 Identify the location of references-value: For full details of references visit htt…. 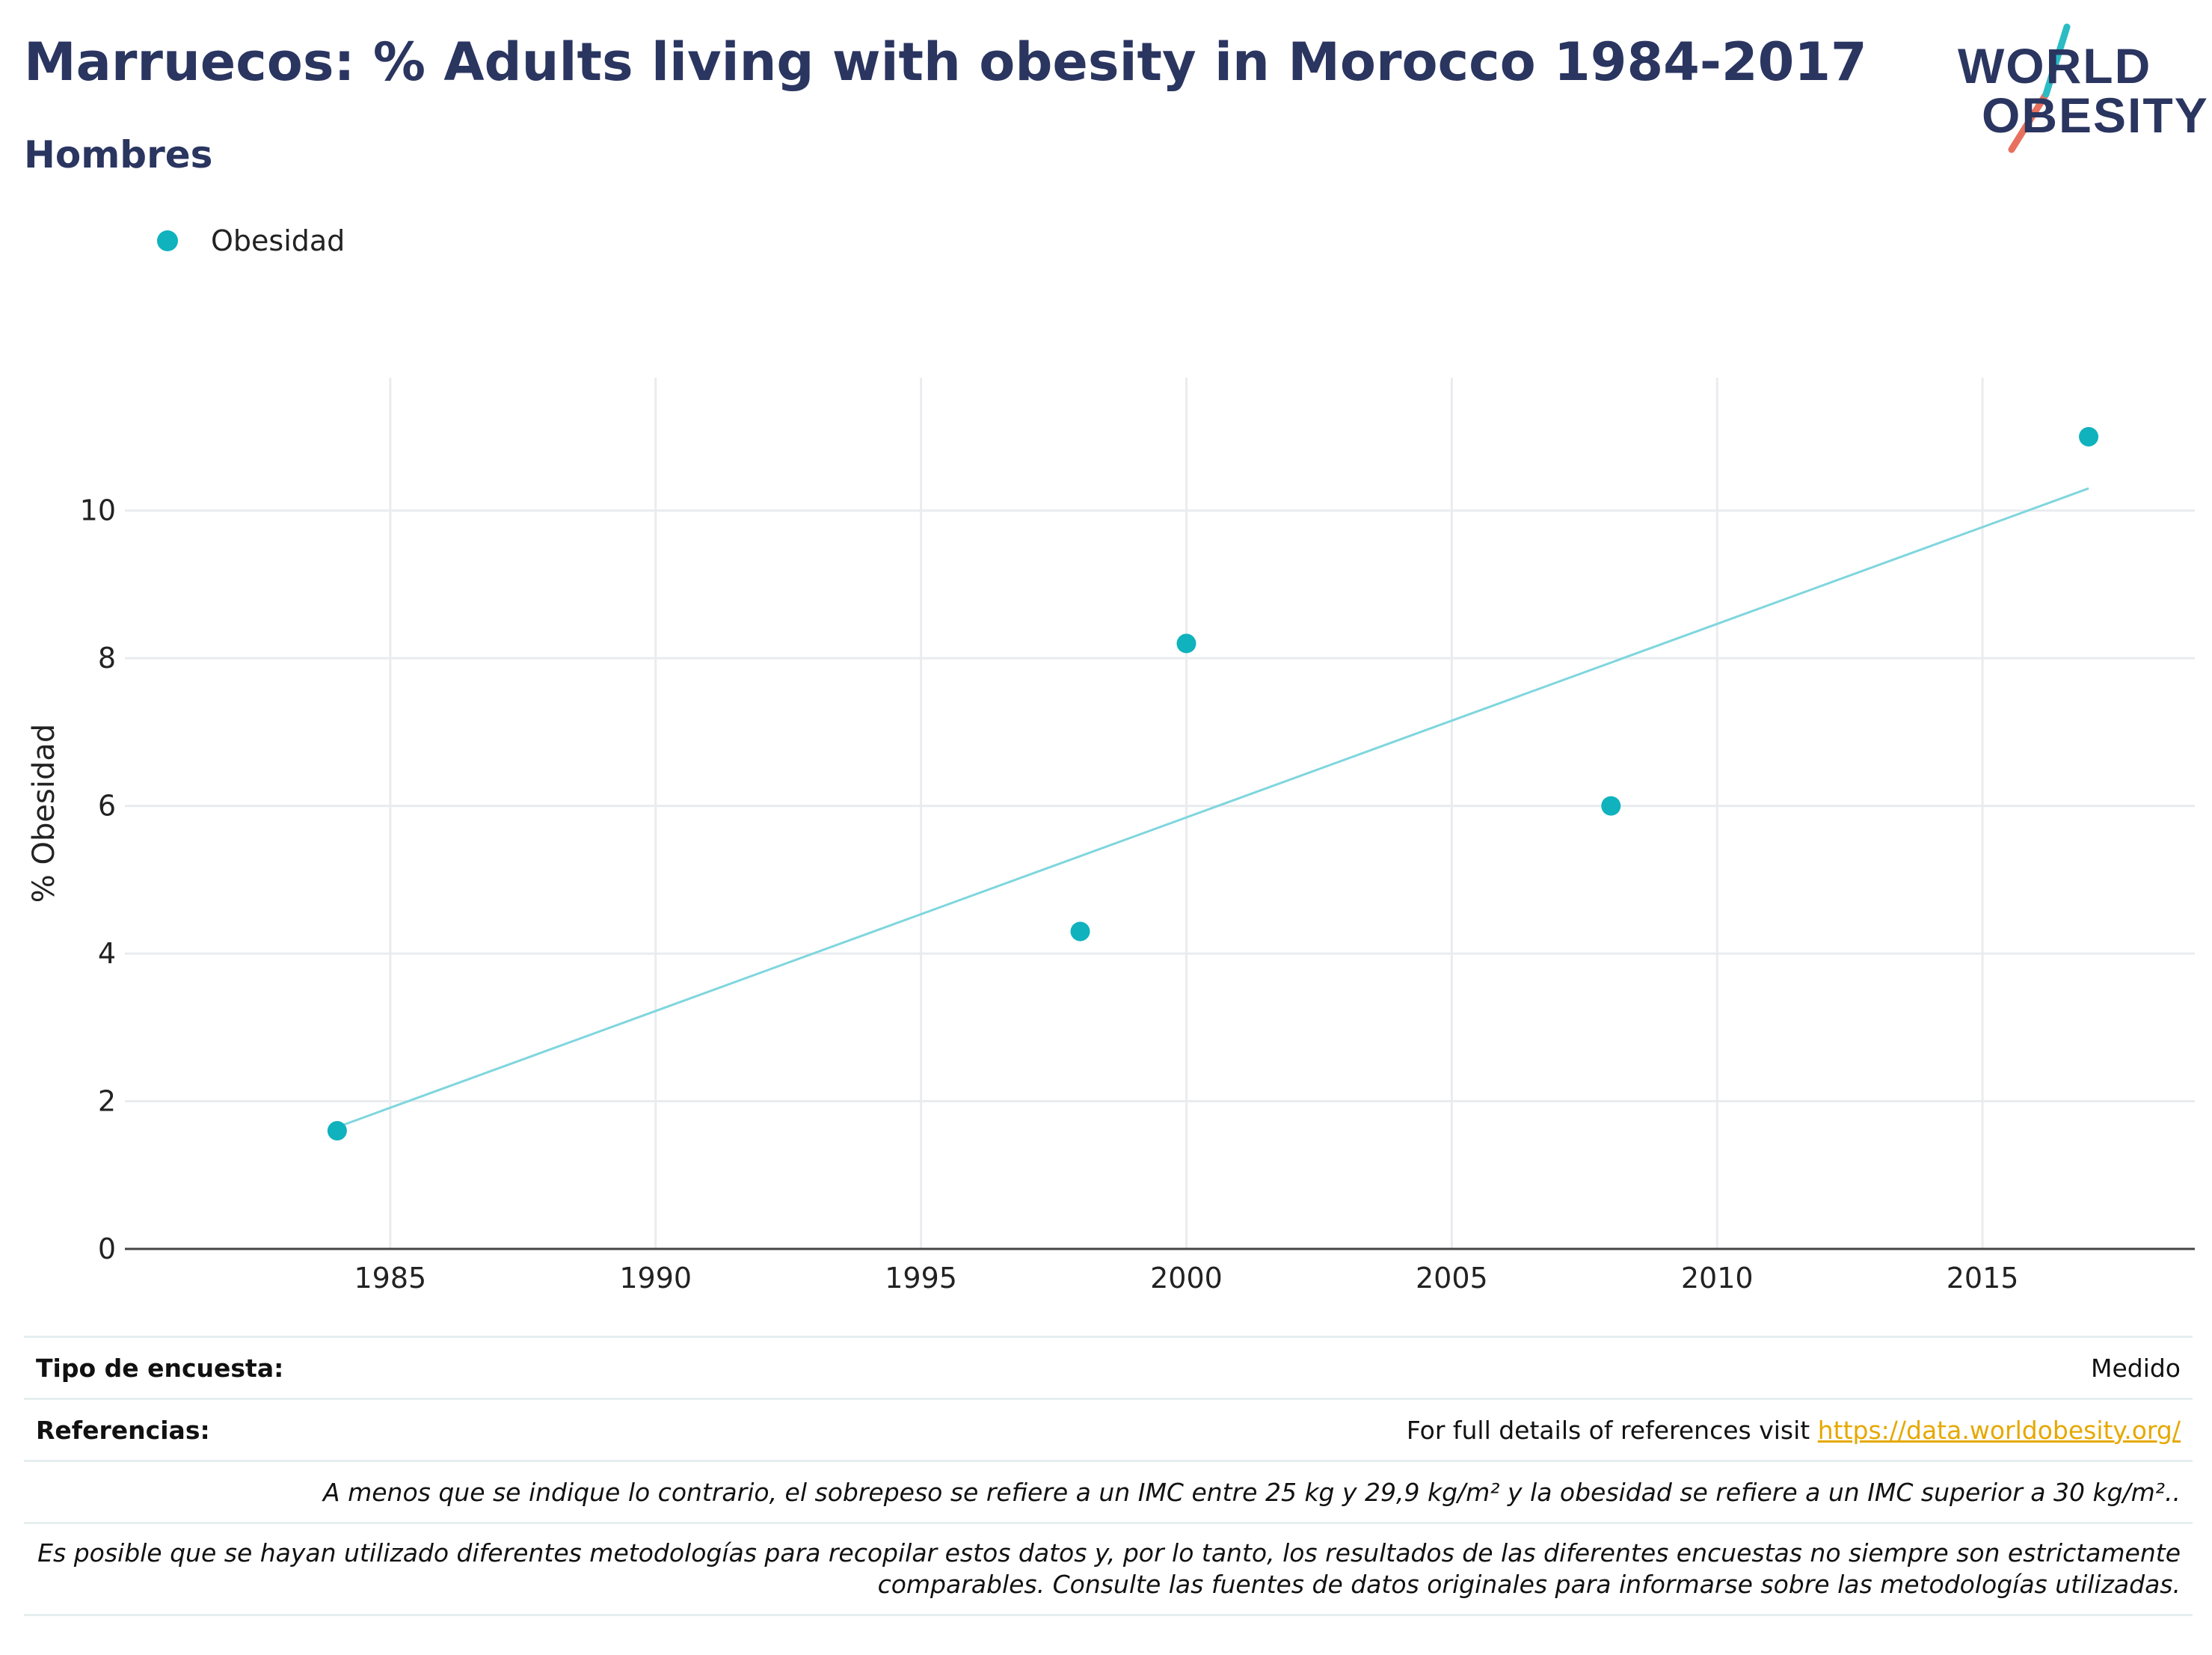
(1794, 1430).